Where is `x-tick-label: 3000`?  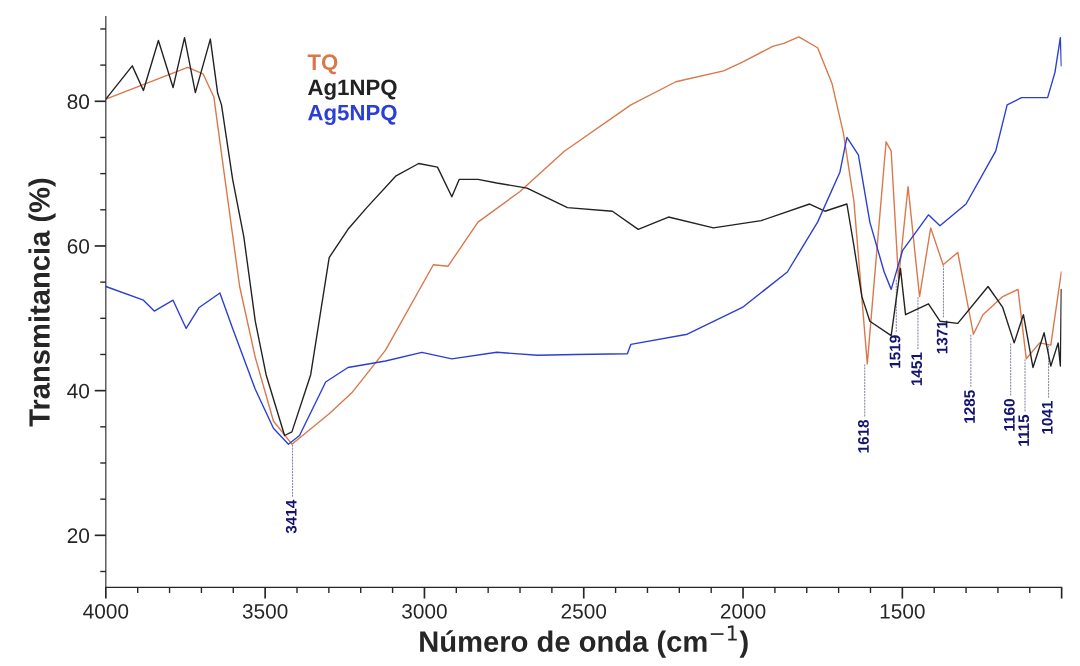
x-tick-label: 3000 is located at coordinates (424, 611).